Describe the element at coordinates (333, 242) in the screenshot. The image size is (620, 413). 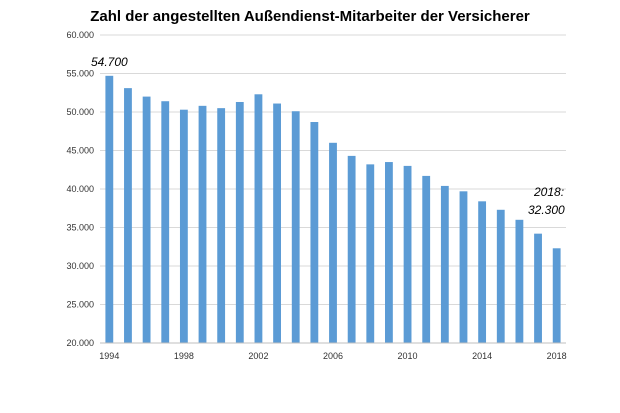
I see `bar-2006` at that location.